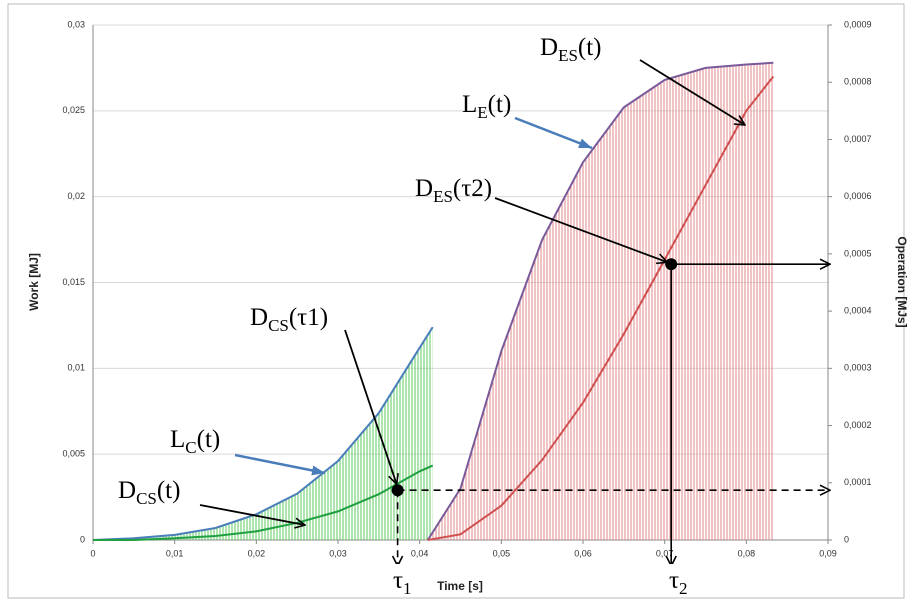 The height and width of the screenshot is (603, 912). Describe the element at coordinates (338, 553) in the screenshot. I see `x-tick-label: 0,03` at that location.